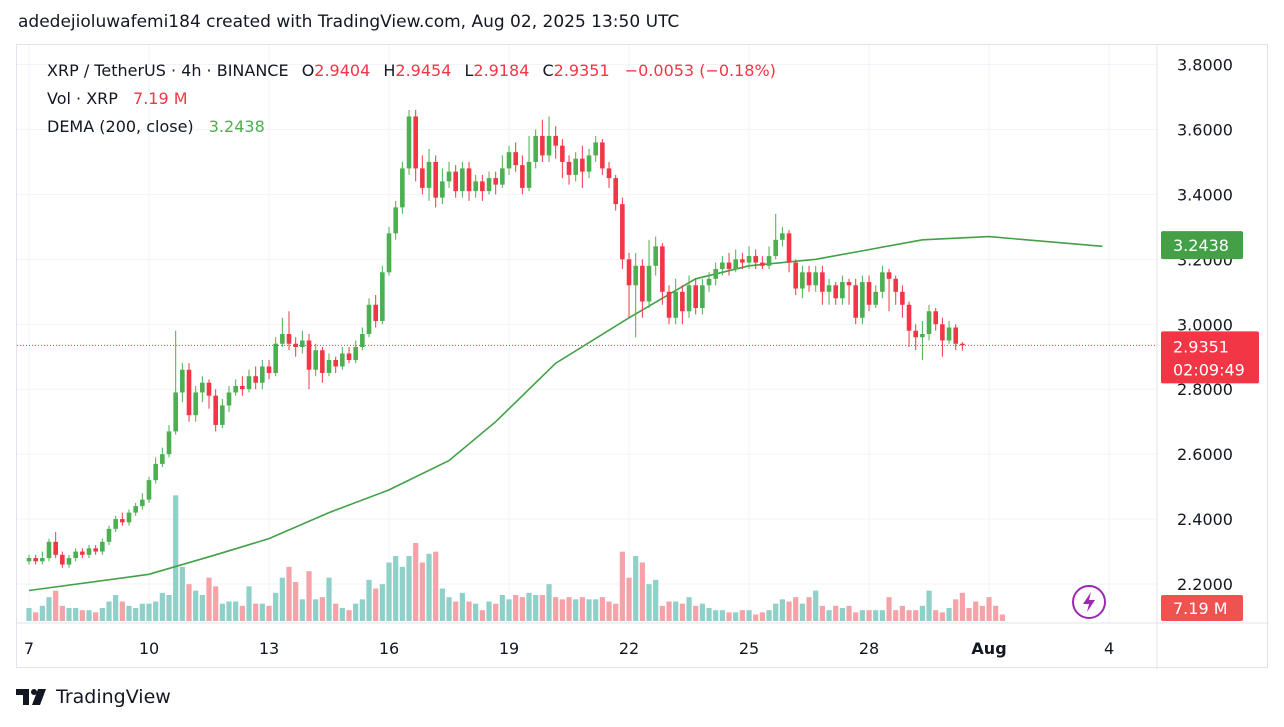 The width and height of the screenshot is (1284, 727). Describe the element at coordinates (389, 70) in the screenshot. I see `legend-high-label: H` at that location.